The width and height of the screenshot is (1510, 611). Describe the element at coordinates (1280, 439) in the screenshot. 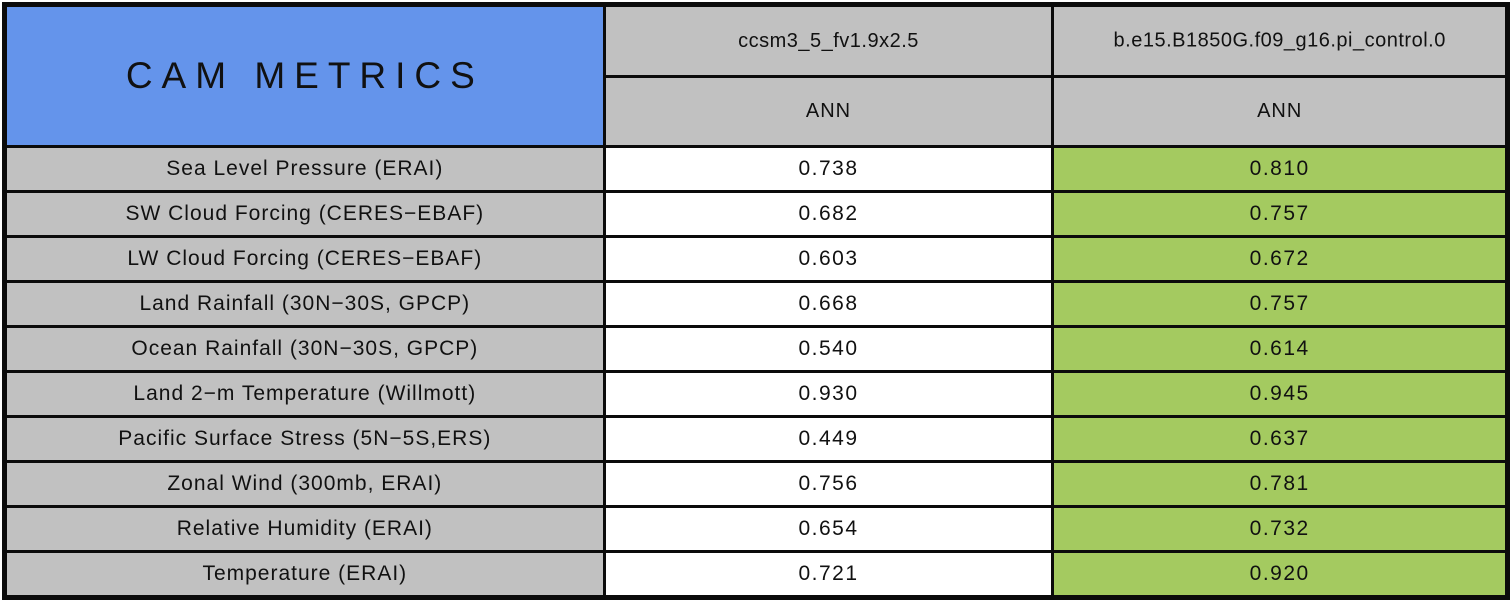

I see `value-cell-model2: 0.637` at that location.